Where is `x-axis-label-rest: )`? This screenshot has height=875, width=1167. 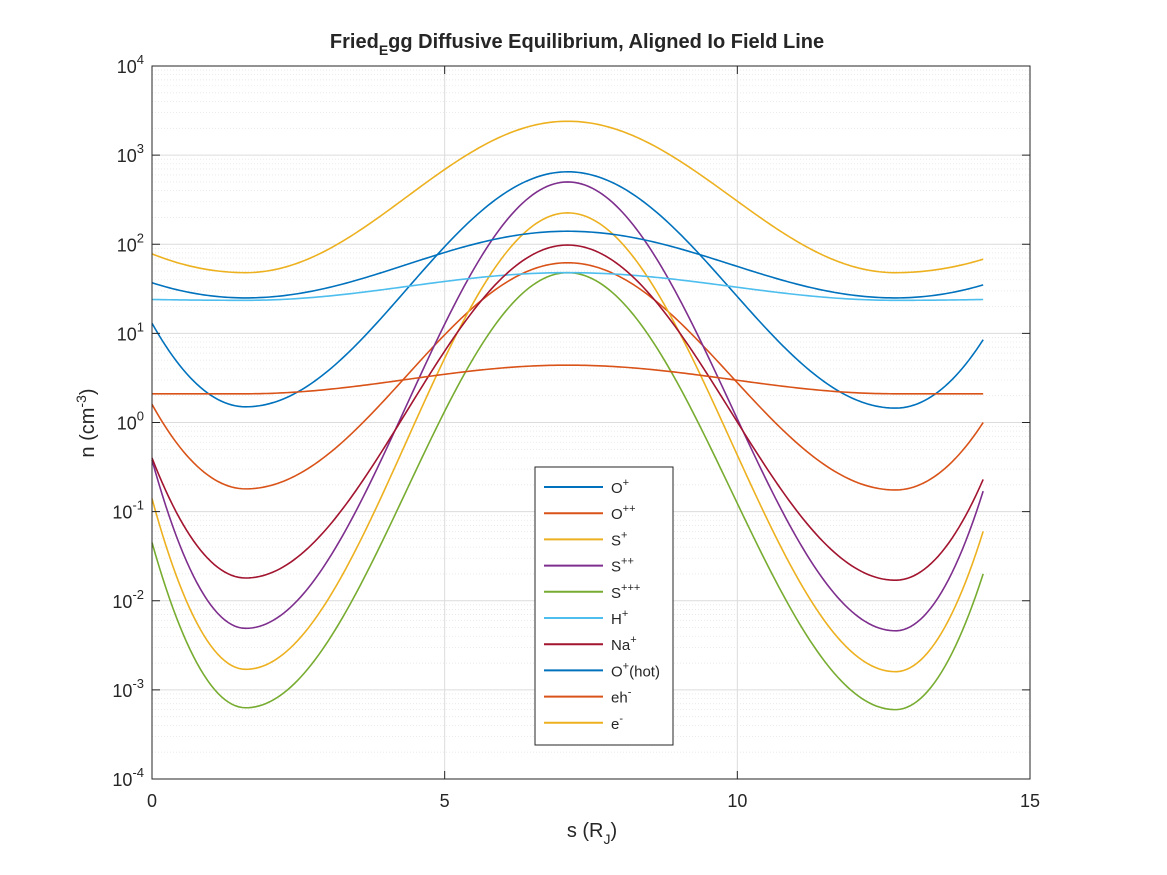 x-axis-label-rest: ) is located at coordinates (614, 831).